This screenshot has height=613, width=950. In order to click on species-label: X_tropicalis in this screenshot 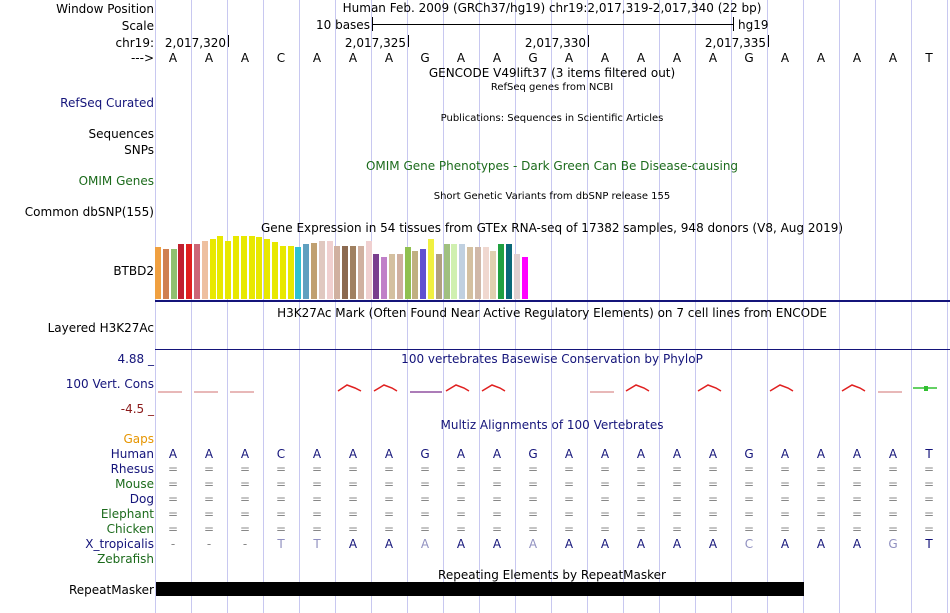, I will do `click(119, 544)`.